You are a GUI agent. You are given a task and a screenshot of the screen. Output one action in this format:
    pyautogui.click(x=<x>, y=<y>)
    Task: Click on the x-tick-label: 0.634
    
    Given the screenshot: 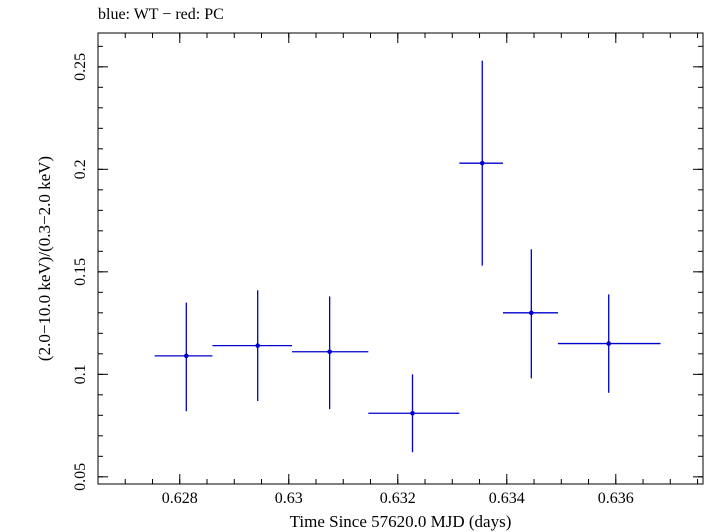 What is the action you would take?
    pyautogui.click(x=507, y=498)
    